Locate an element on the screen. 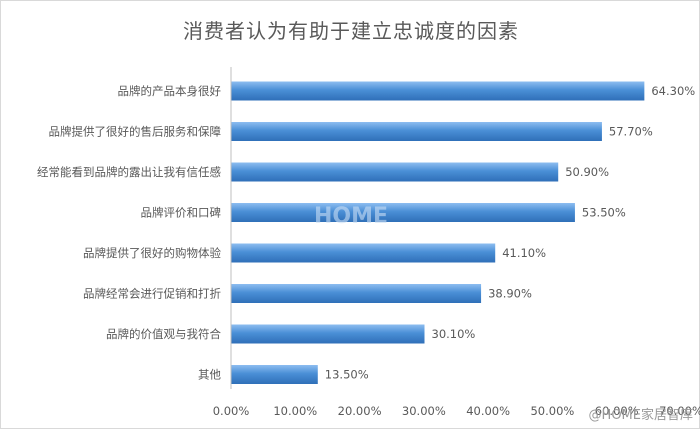 The image size is (700, 430). category-label: 经常能看到品牌的露出让我有信任感 is located at coordinates (129, 172).